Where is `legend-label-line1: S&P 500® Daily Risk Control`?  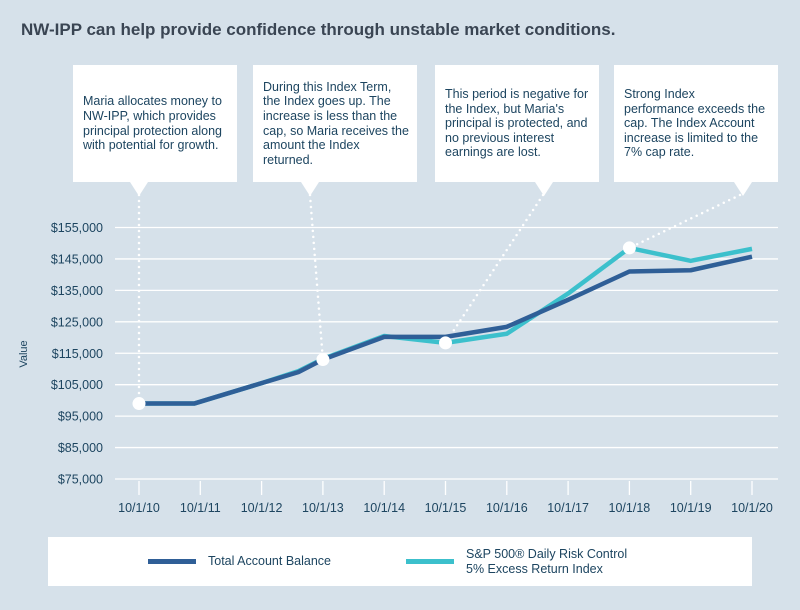 legend-label-line1: S&P 500® Daily Risk Control is located at coordinates (547, 553).